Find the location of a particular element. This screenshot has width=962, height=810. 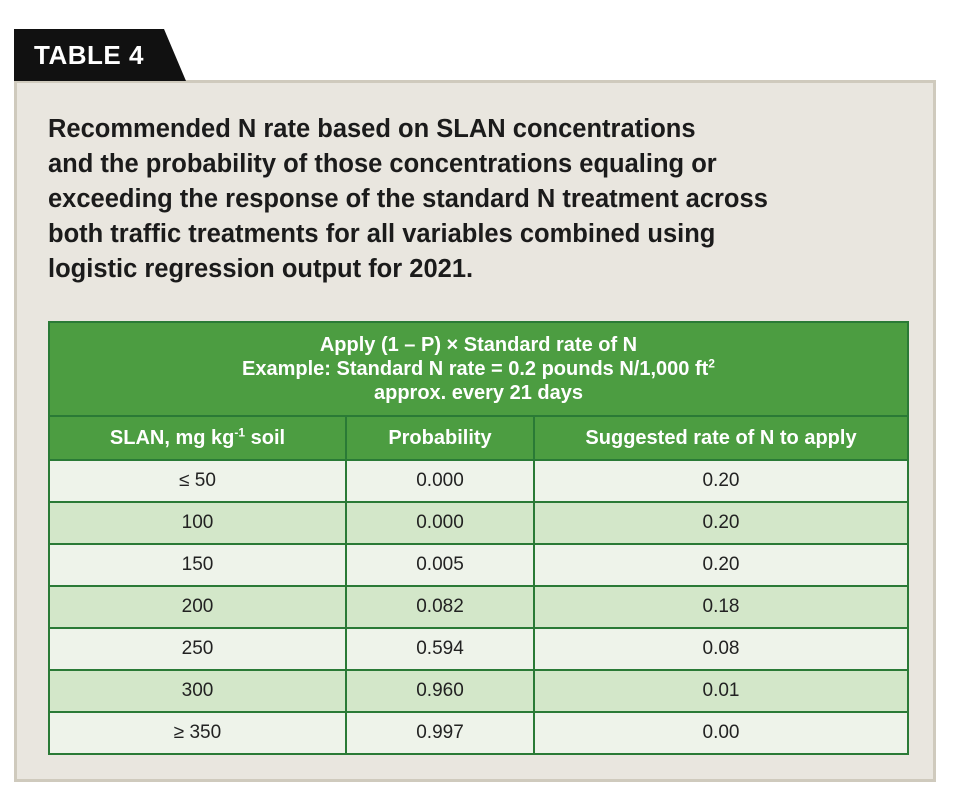

slan-header-text: SLAN, mg kg is located at coordinates (172, 437).